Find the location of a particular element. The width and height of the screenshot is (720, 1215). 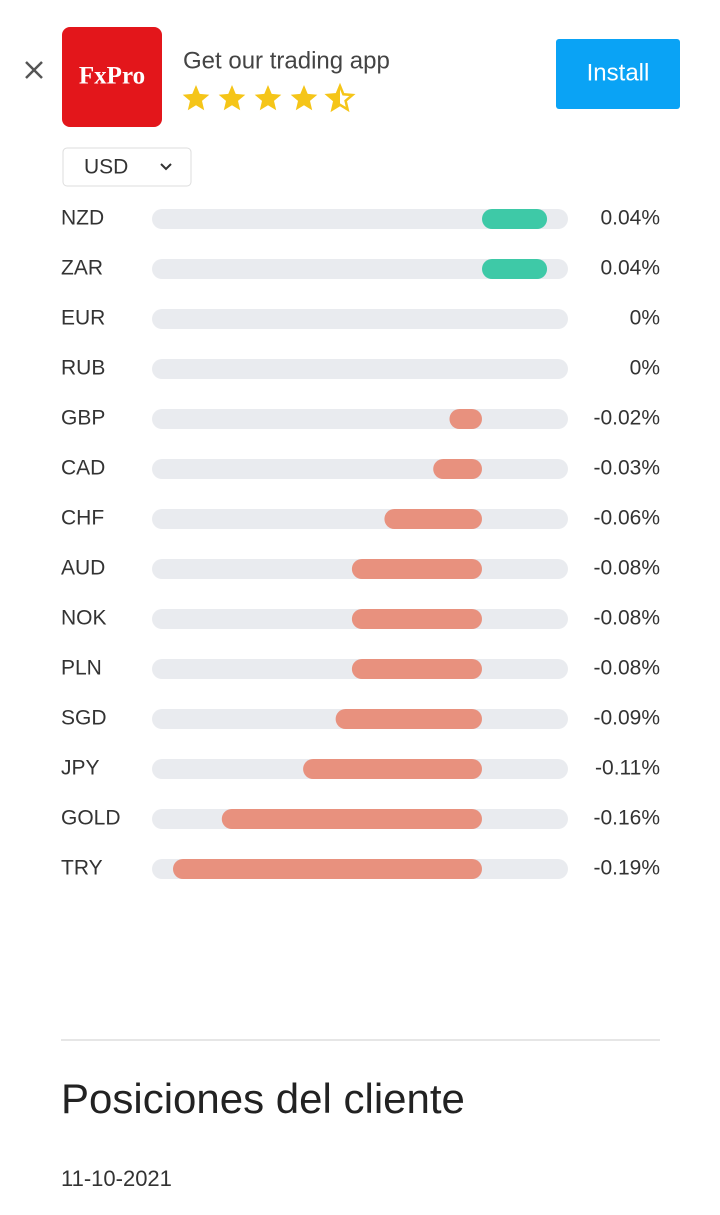

dropdown-box is located at coordinates (127, 167).